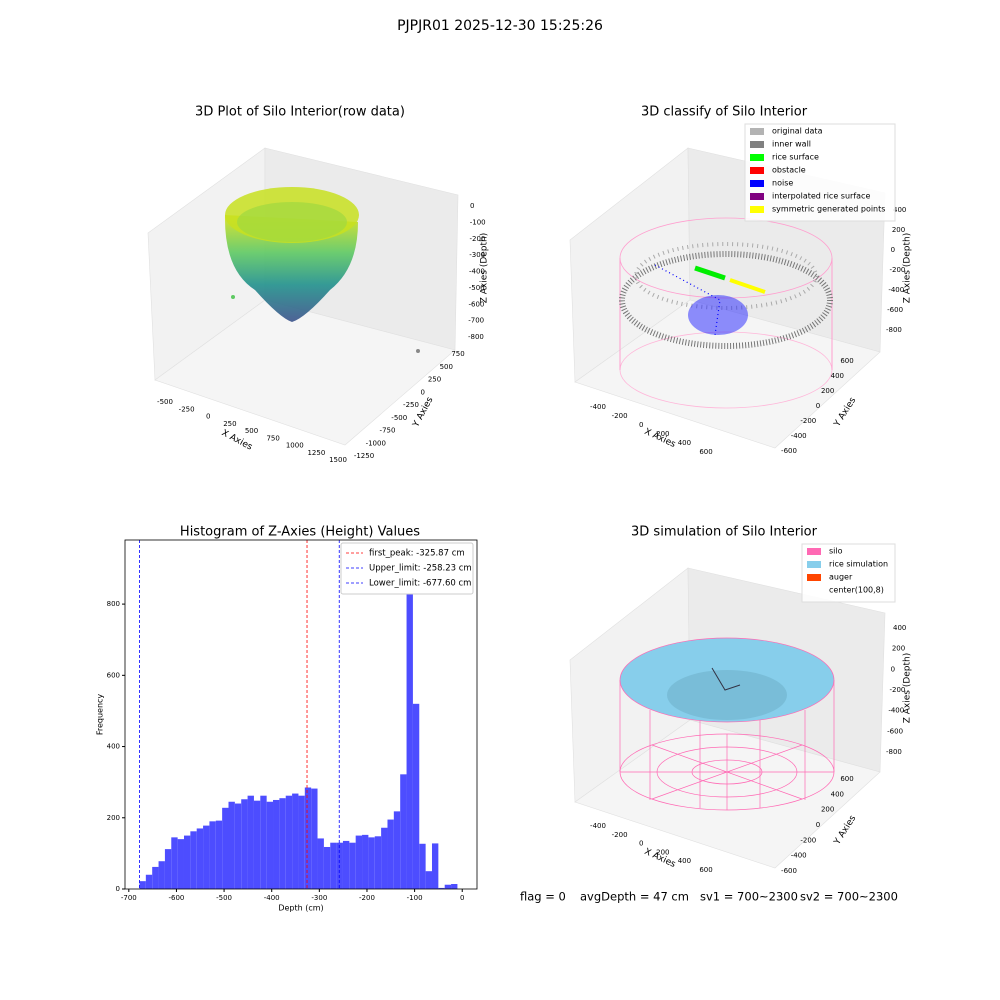  What do you see at coordinates (836, 551) in the screenshot?
I see `legend-label: silo` at bounding box center [836, 551].